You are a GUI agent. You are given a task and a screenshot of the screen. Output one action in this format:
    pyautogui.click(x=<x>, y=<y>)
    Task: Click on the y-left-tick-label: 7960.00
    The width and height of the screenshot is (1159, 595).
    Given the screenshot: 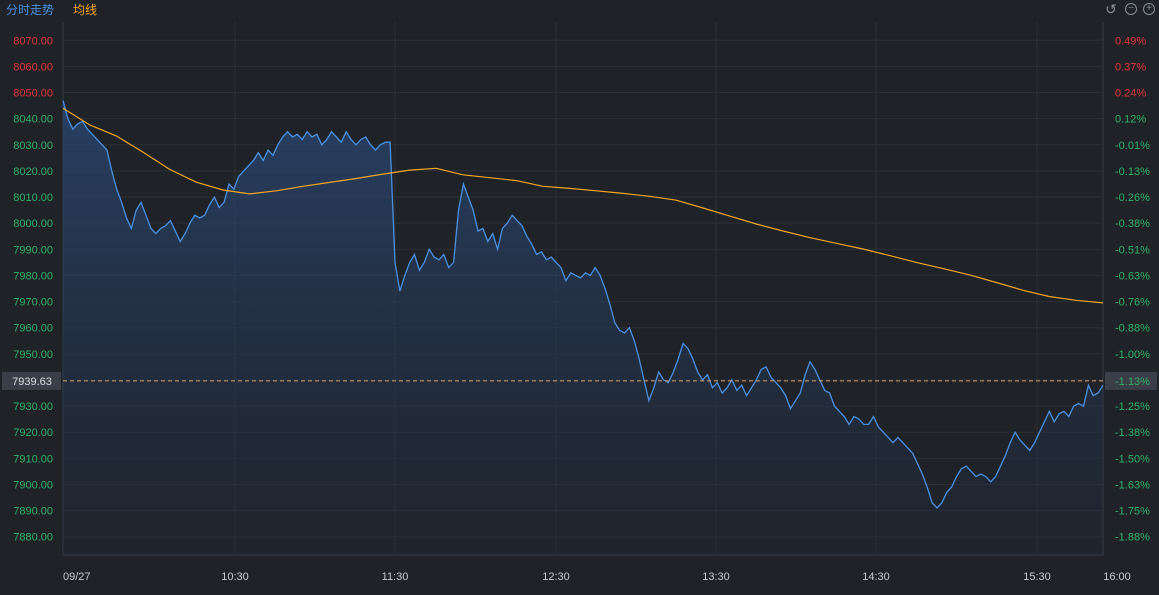 What is the action you would take?
    pyautogui.click(x=33, y=329)
    